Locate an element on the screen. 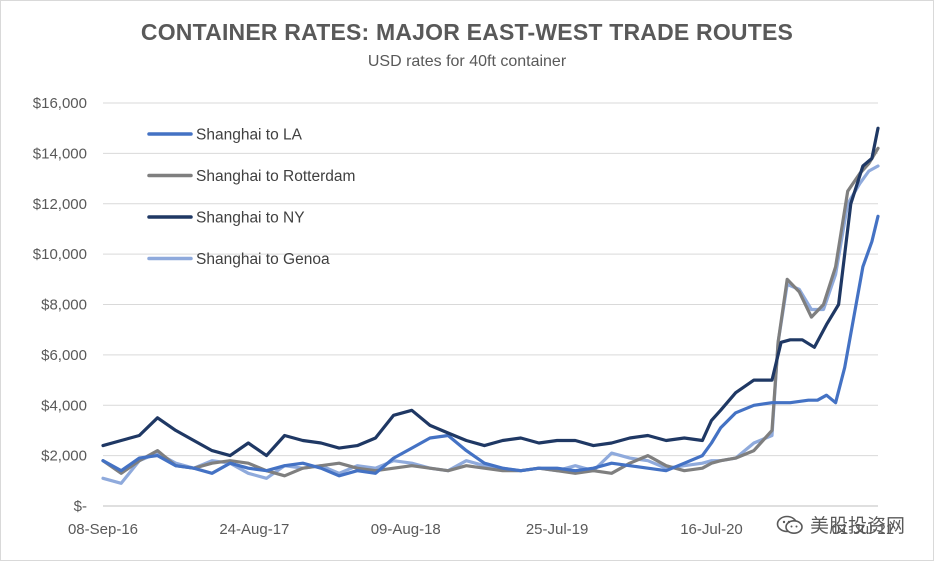 The height and width of the screenshot is (561, 934). x-tick-label: 08-Sep-16 is located at coordinates (103, 529).